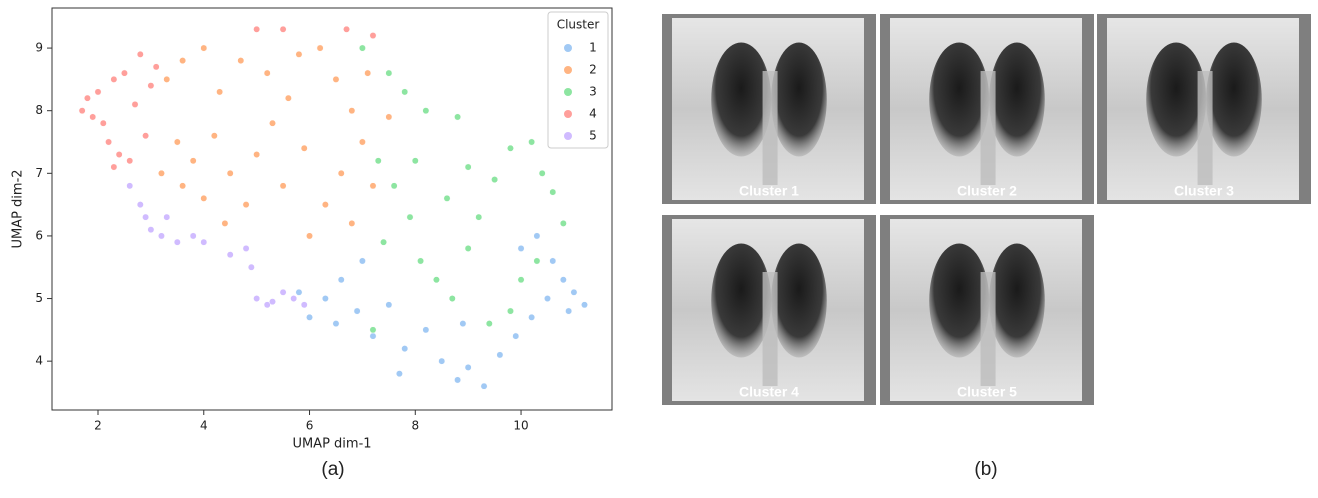 The width and height of the screenshot is (1318, 498). Describe the element at coordinates (769, 191) in the screenshot. I see `image-label: Cluster 1` at that location.